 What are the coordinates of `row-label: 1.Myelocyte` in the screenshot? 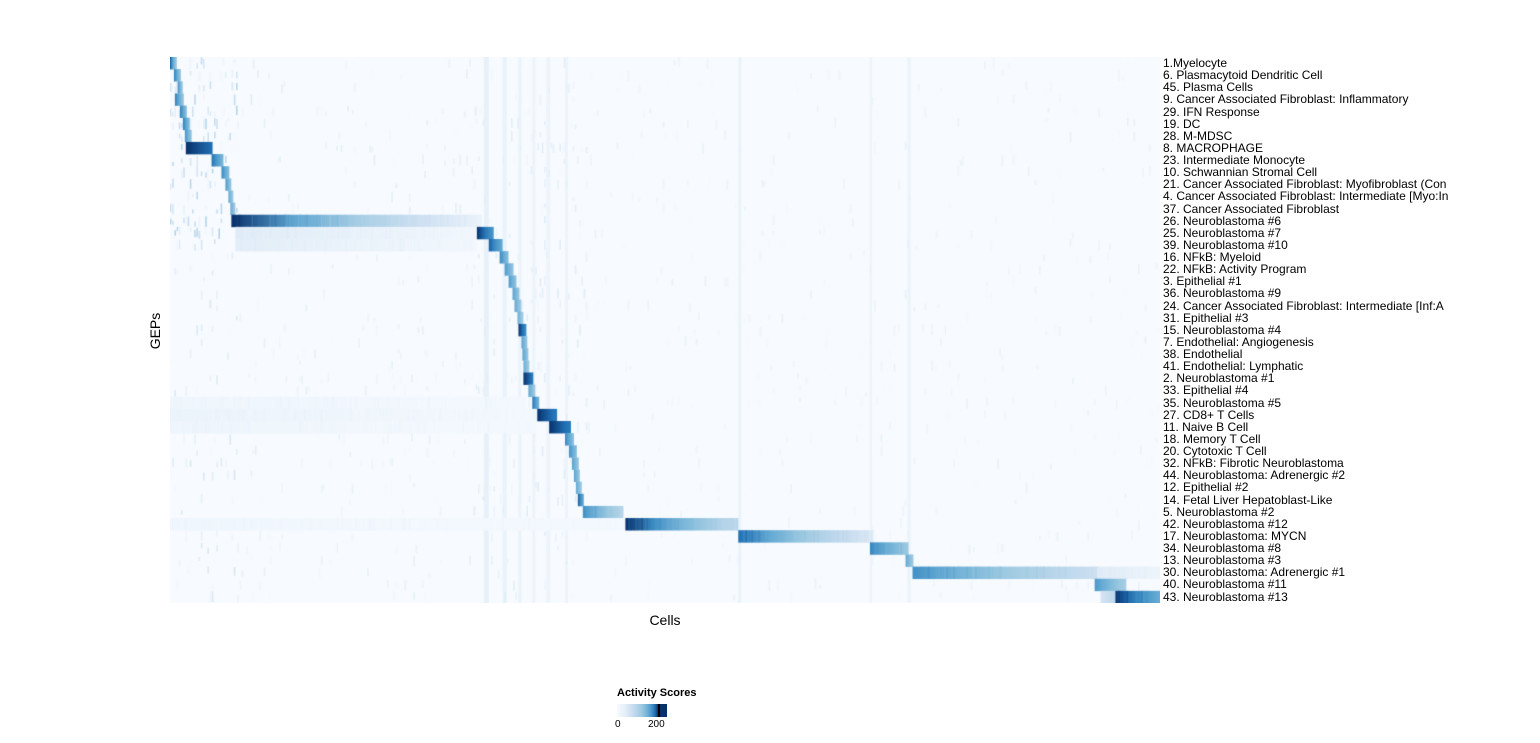 It's located at (1195, 63).